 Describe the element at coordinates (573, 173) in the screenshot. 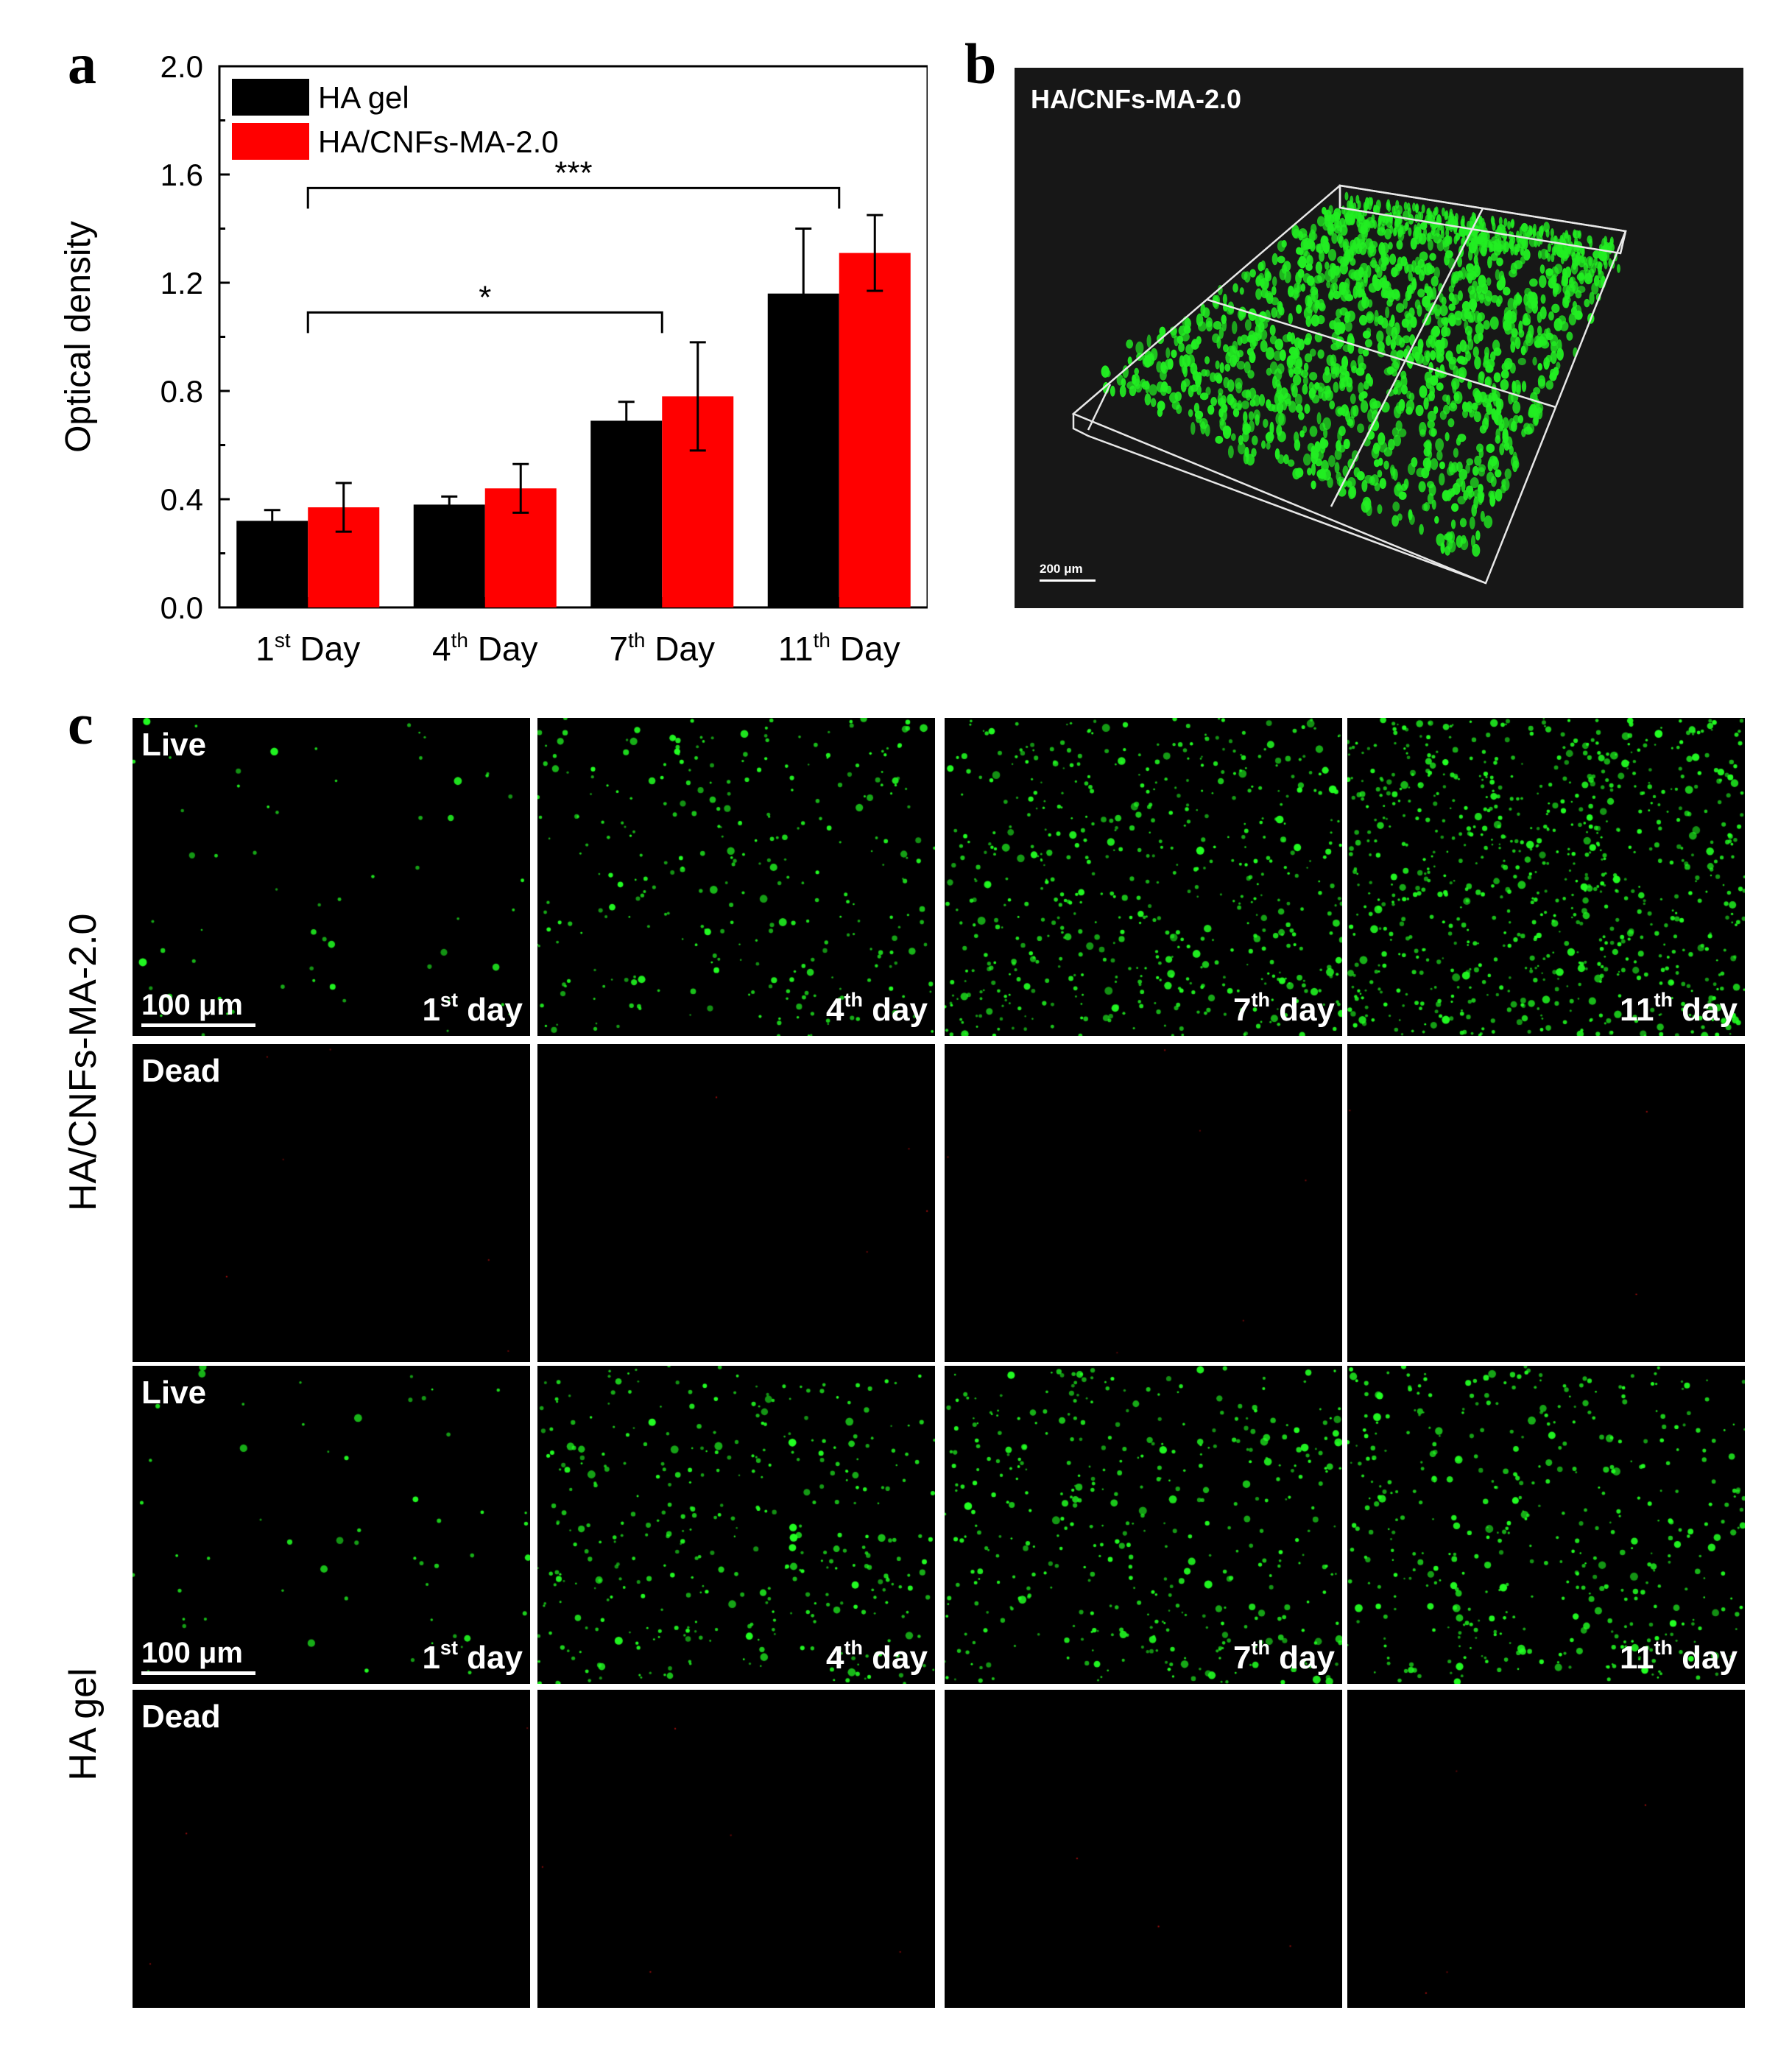

I see `significance-label: ***` at that location.